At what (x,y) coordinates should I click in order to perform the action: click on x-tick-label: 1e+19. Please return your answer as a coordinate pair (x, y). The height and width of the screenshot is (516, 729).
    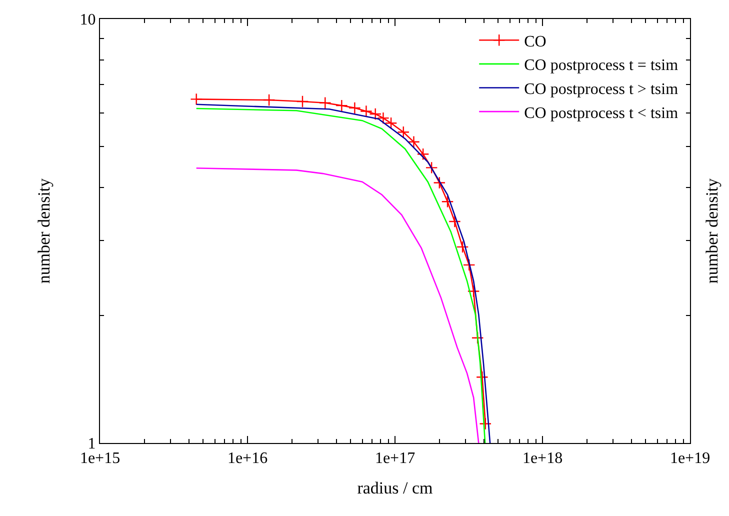
    Looking at the image, I should click on (690, 459).